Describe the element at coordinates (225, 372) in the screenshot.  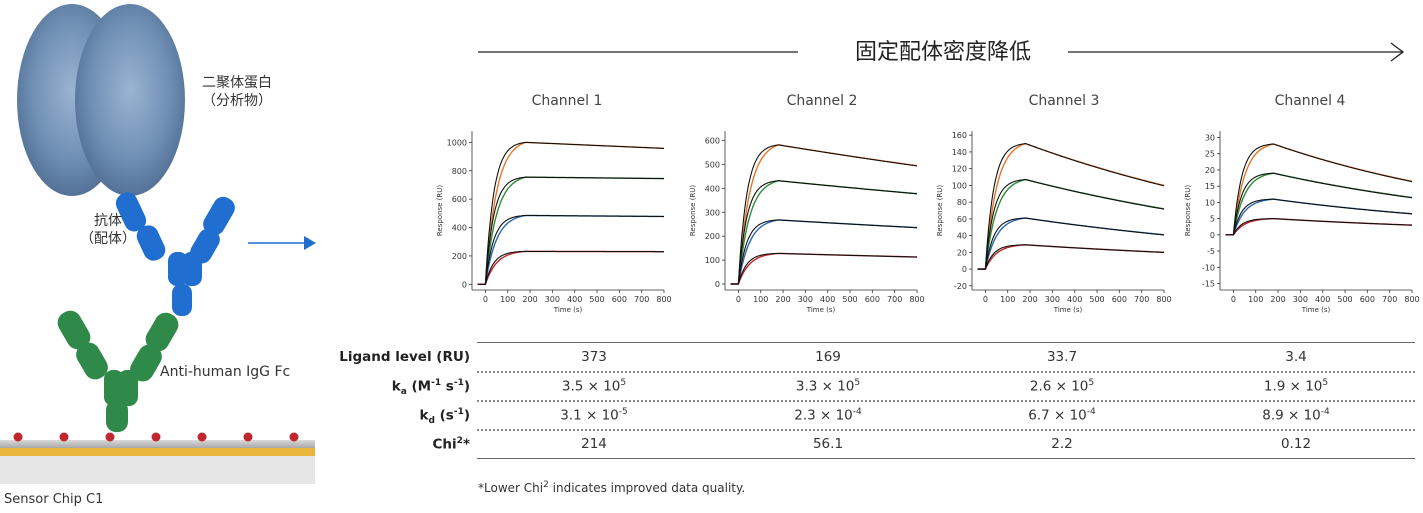
I see `capture-label: Anti-human IgG Fc` at that location.